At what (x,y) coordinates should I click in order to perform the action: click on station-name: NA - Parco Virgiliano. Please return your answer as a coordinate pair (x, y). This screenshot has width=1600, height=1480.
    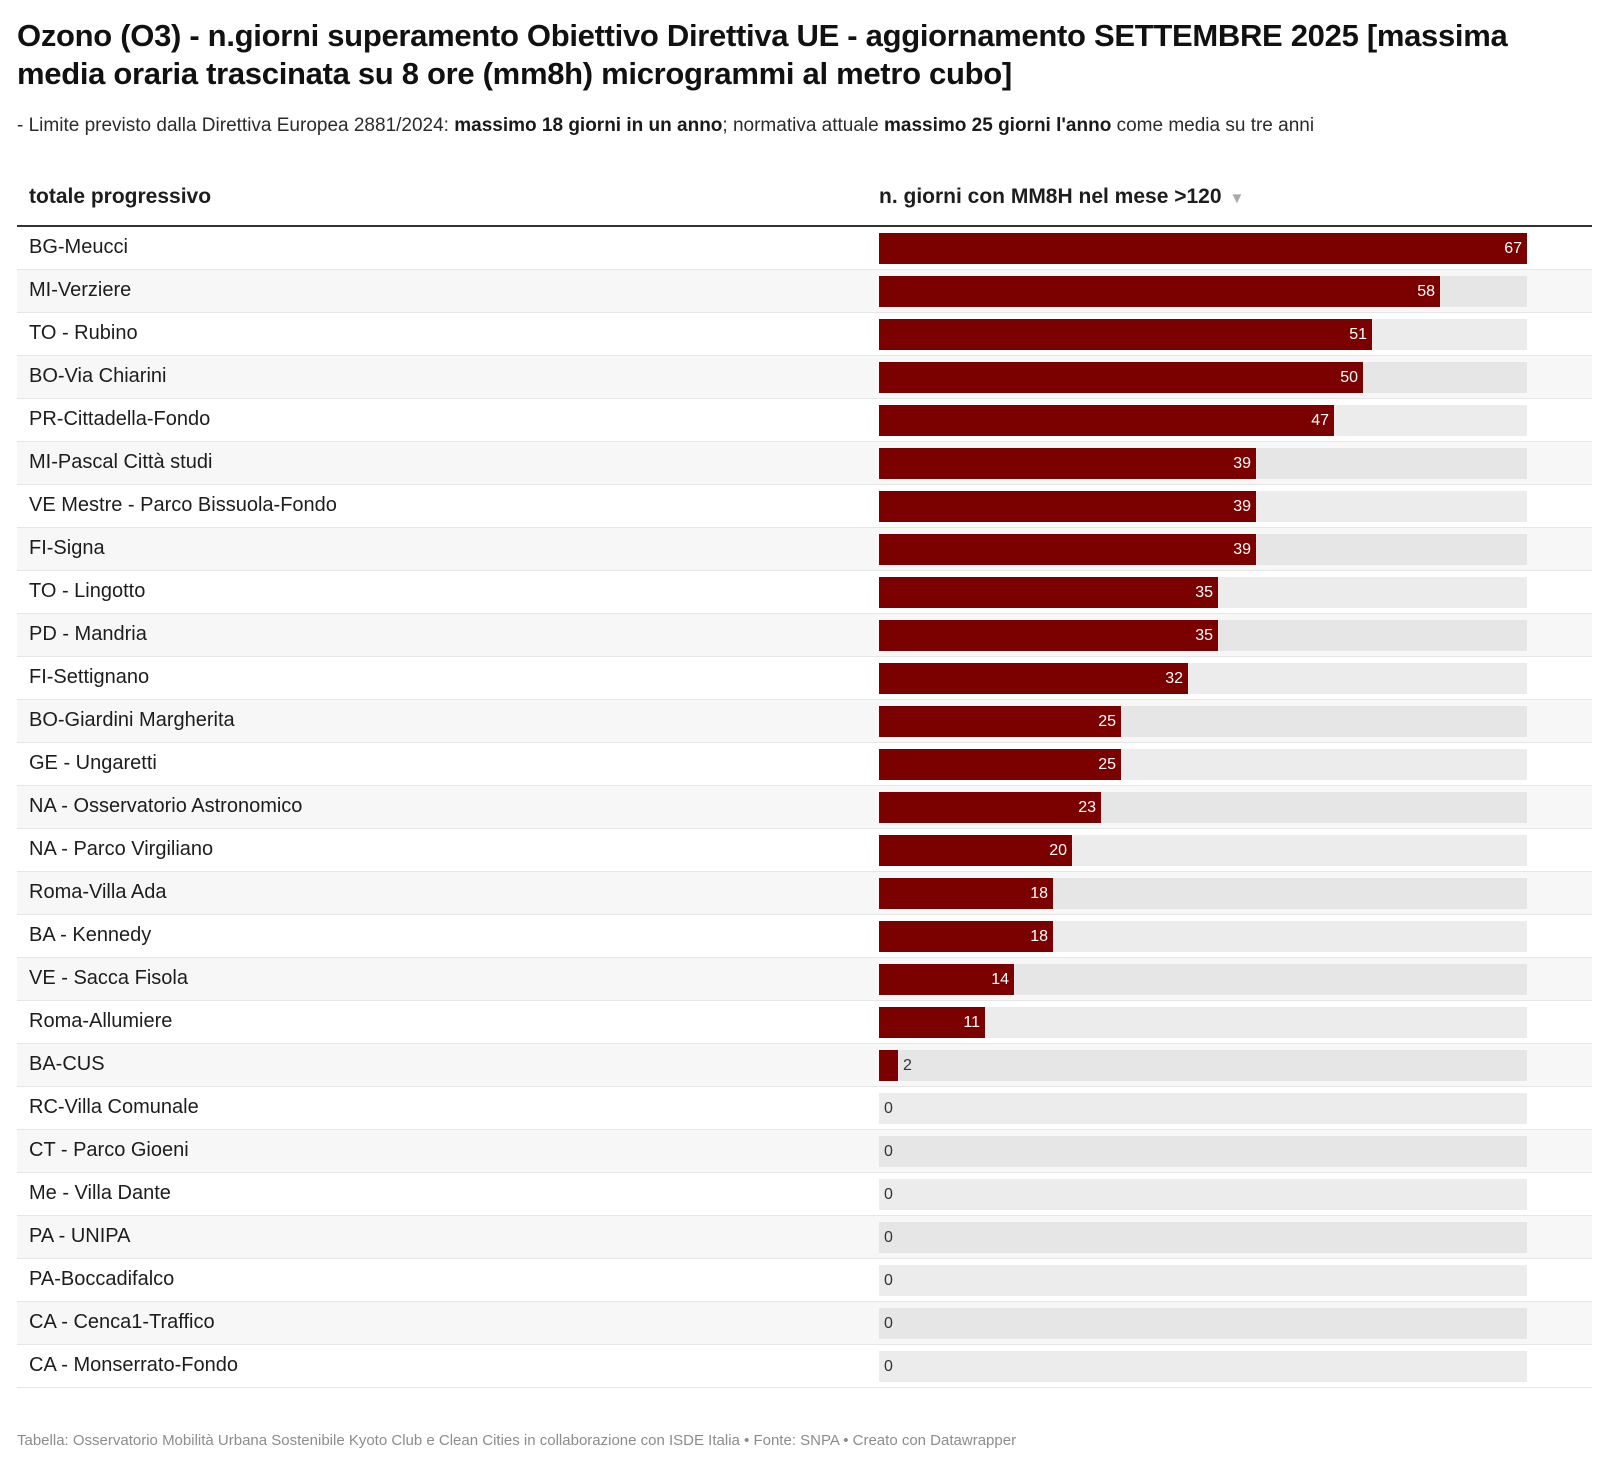
    Looking at the image, I should click on (121, 849).